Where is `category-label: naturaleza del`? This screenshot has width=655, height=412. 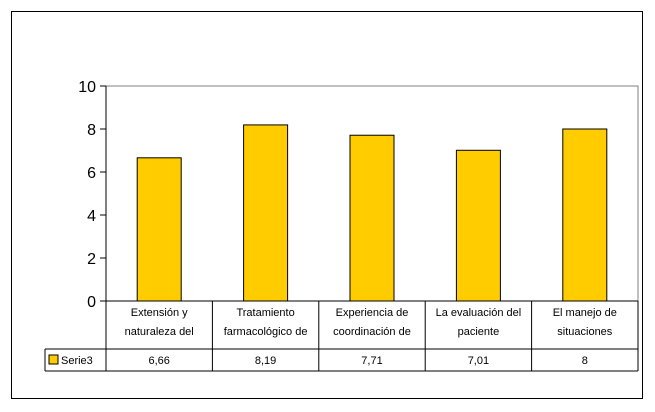 category-label: naturaleza del is located at coordinates (159, 332).